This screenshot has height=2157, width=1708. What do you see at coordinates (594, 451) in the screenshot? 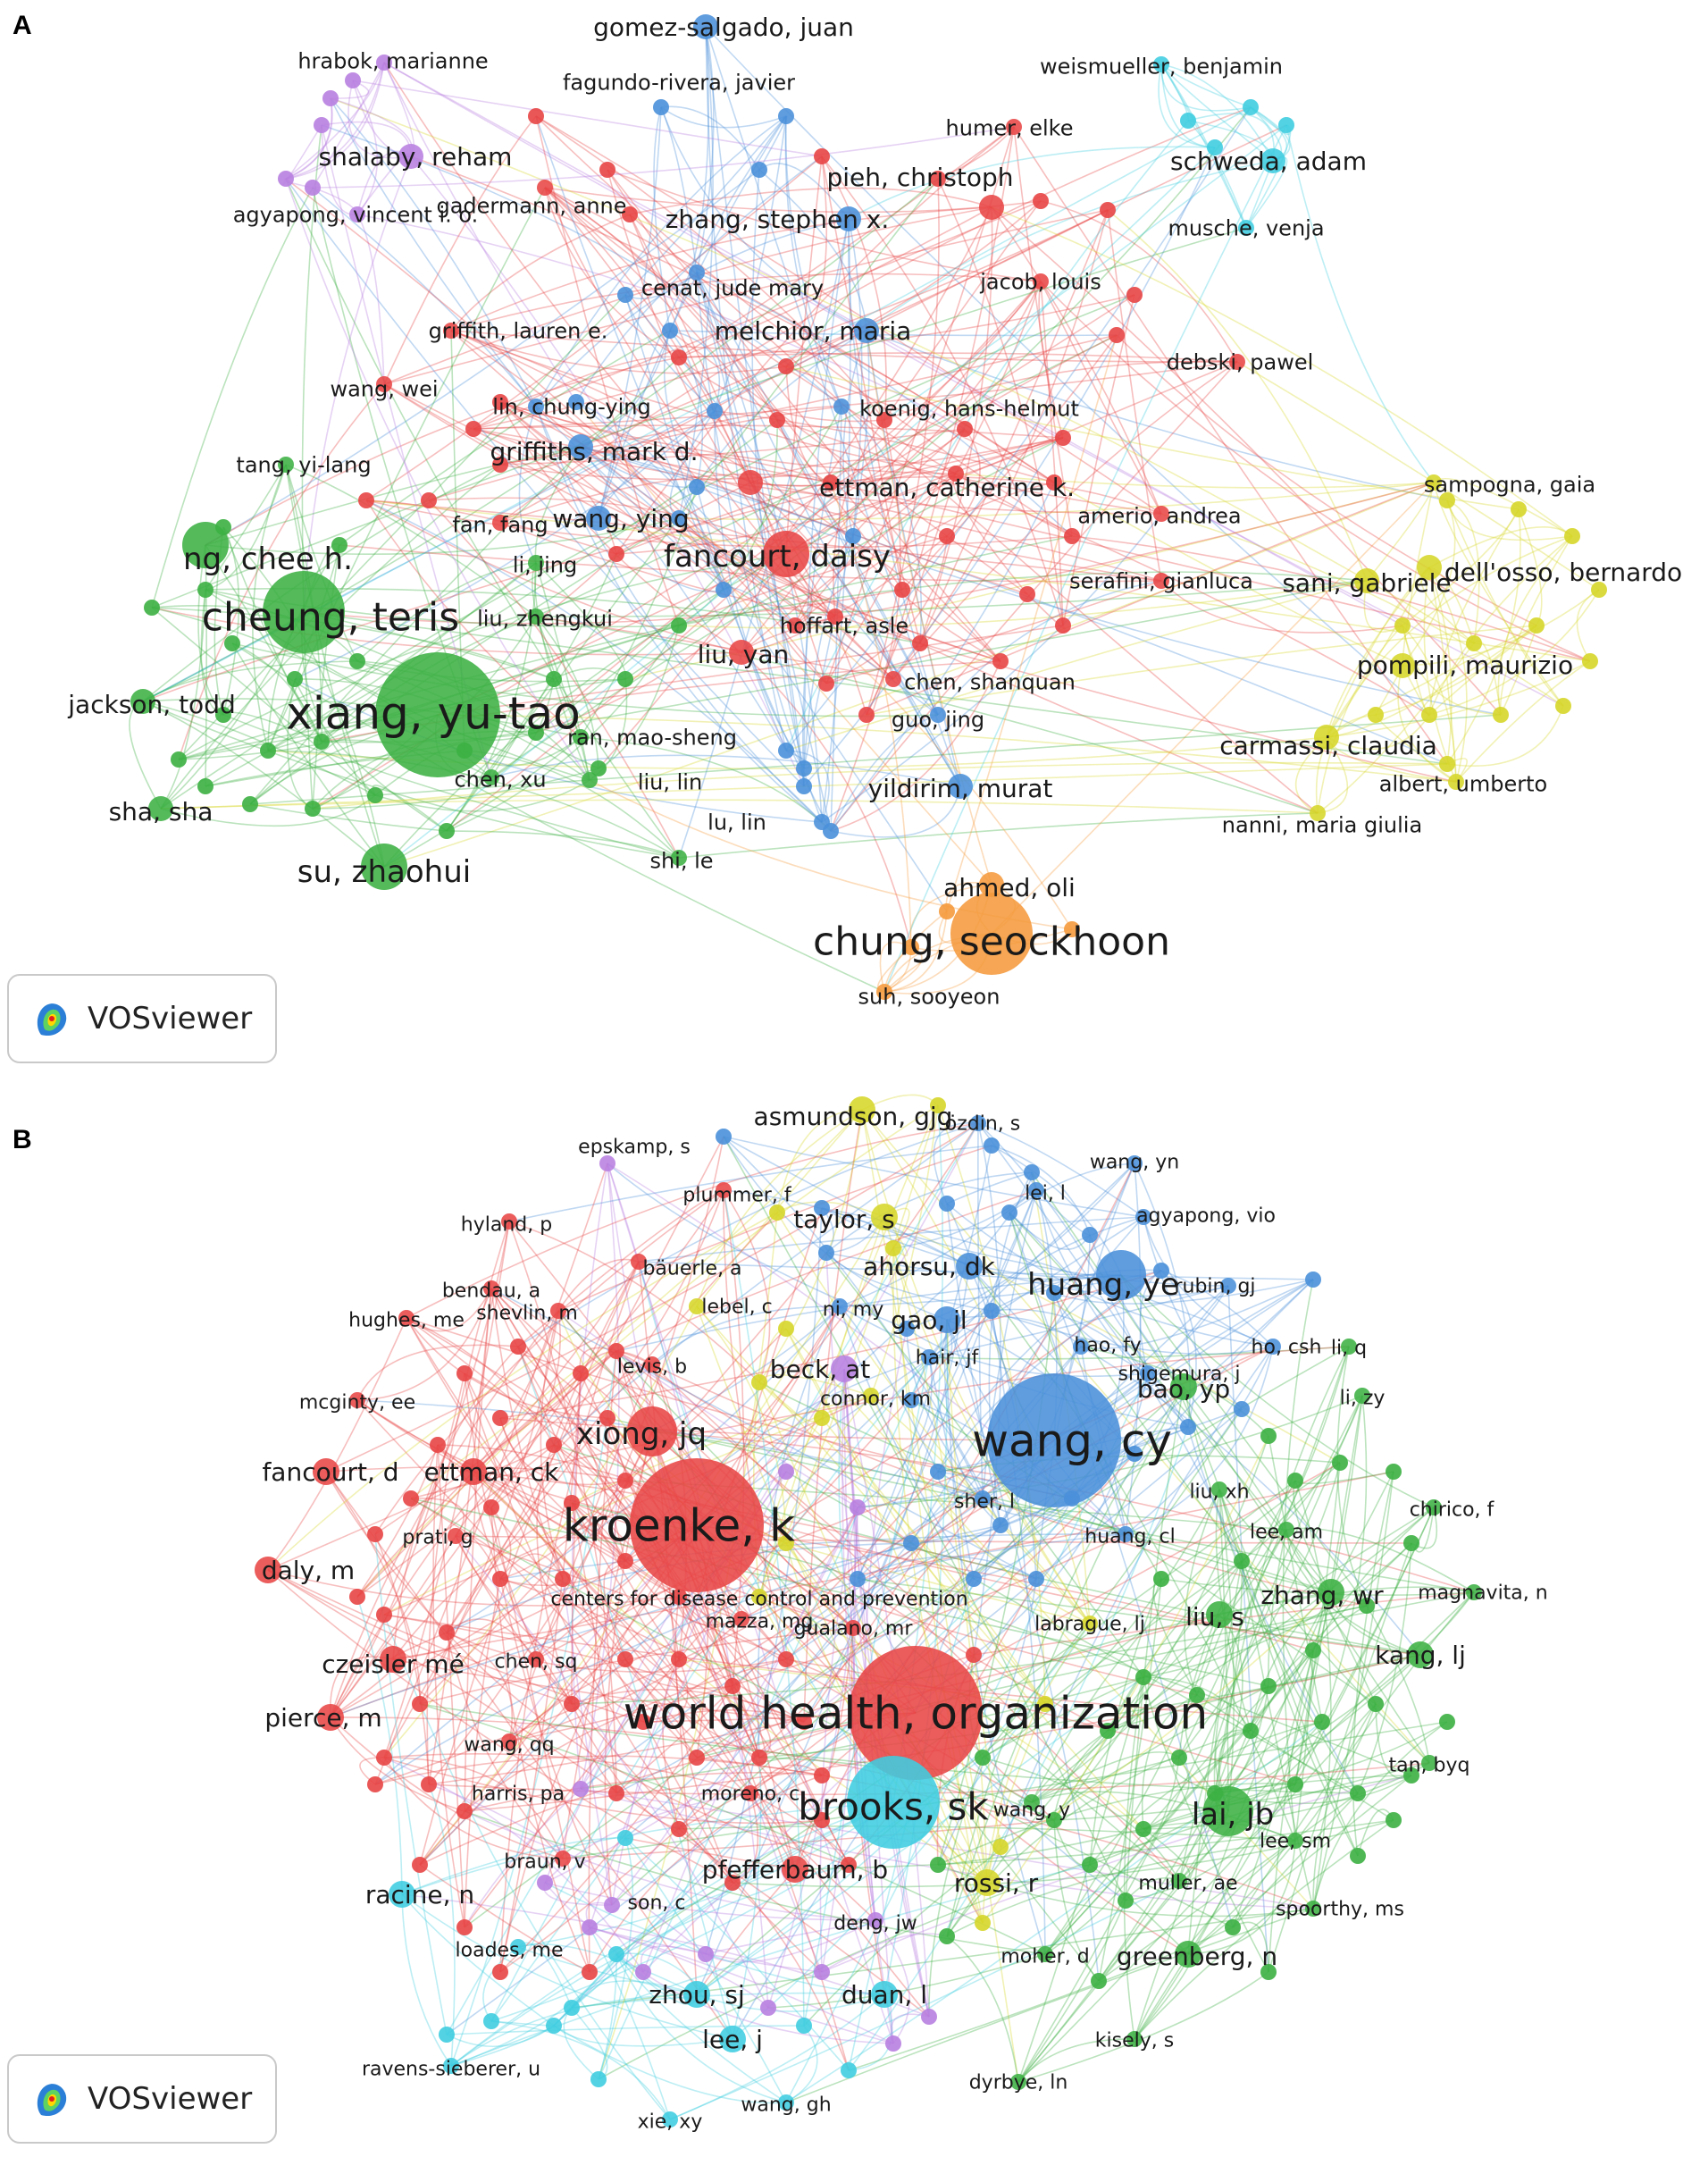
I see `network-node-label: griffiths, mark d.` at bounding box center [594, 451].